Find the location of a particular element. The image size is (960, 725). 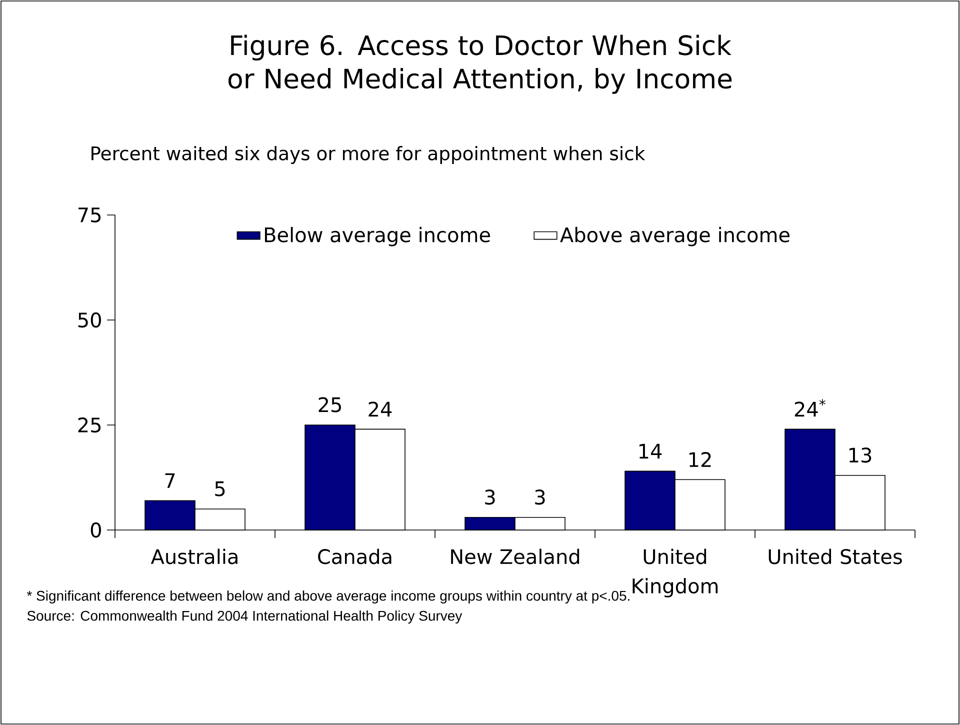

y-tick-label: 25 is located at coordinates (89, 425).